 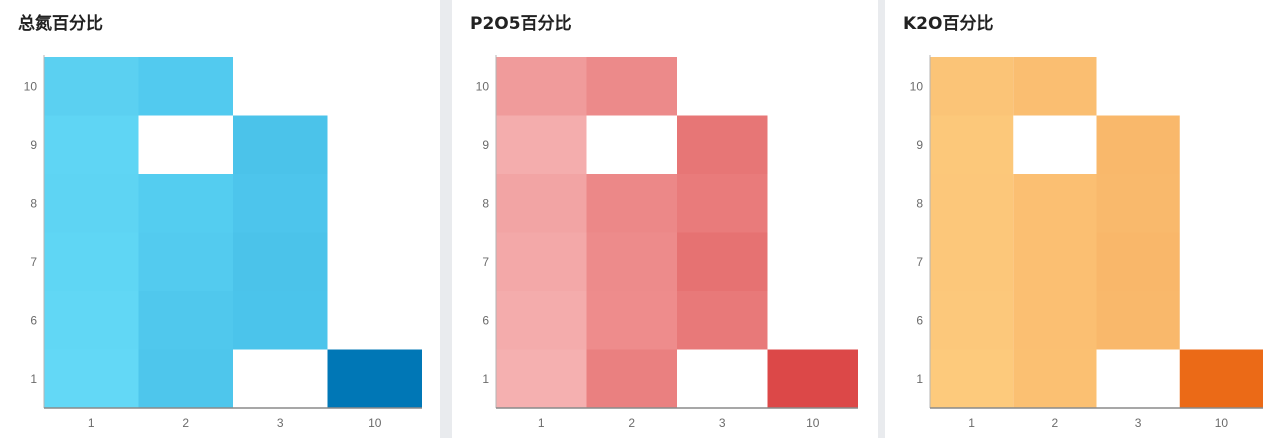 What do you see at coordinates (521, 24) in the screenshot?
I see `chart-title: P2O5百分比` at bounding box center [521, 24].